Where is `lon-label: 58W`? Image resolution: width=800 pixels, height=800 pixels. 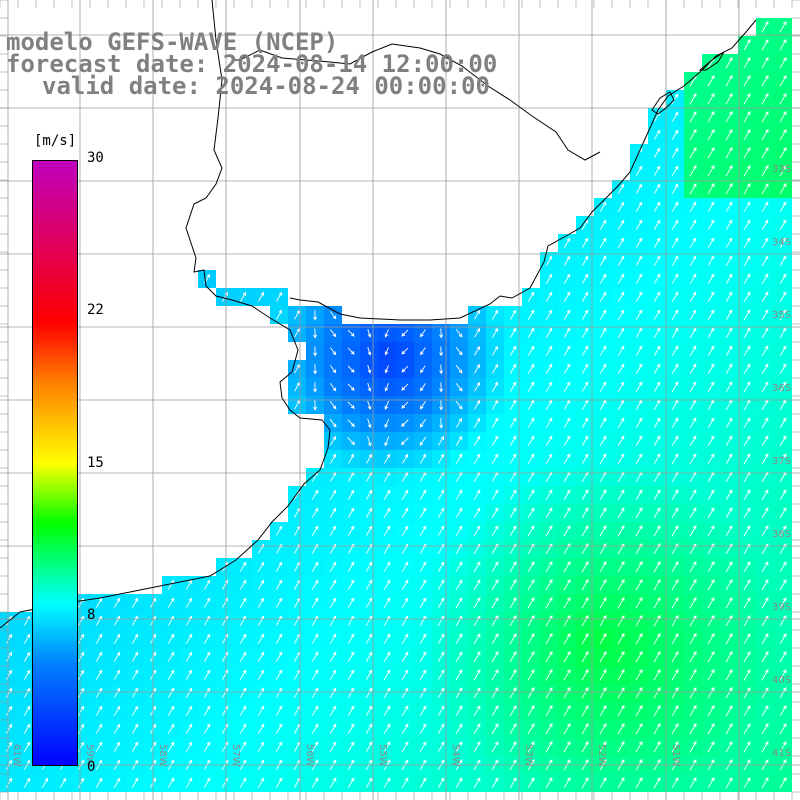
lon-label: 58W is located at coordinates (162, 755).